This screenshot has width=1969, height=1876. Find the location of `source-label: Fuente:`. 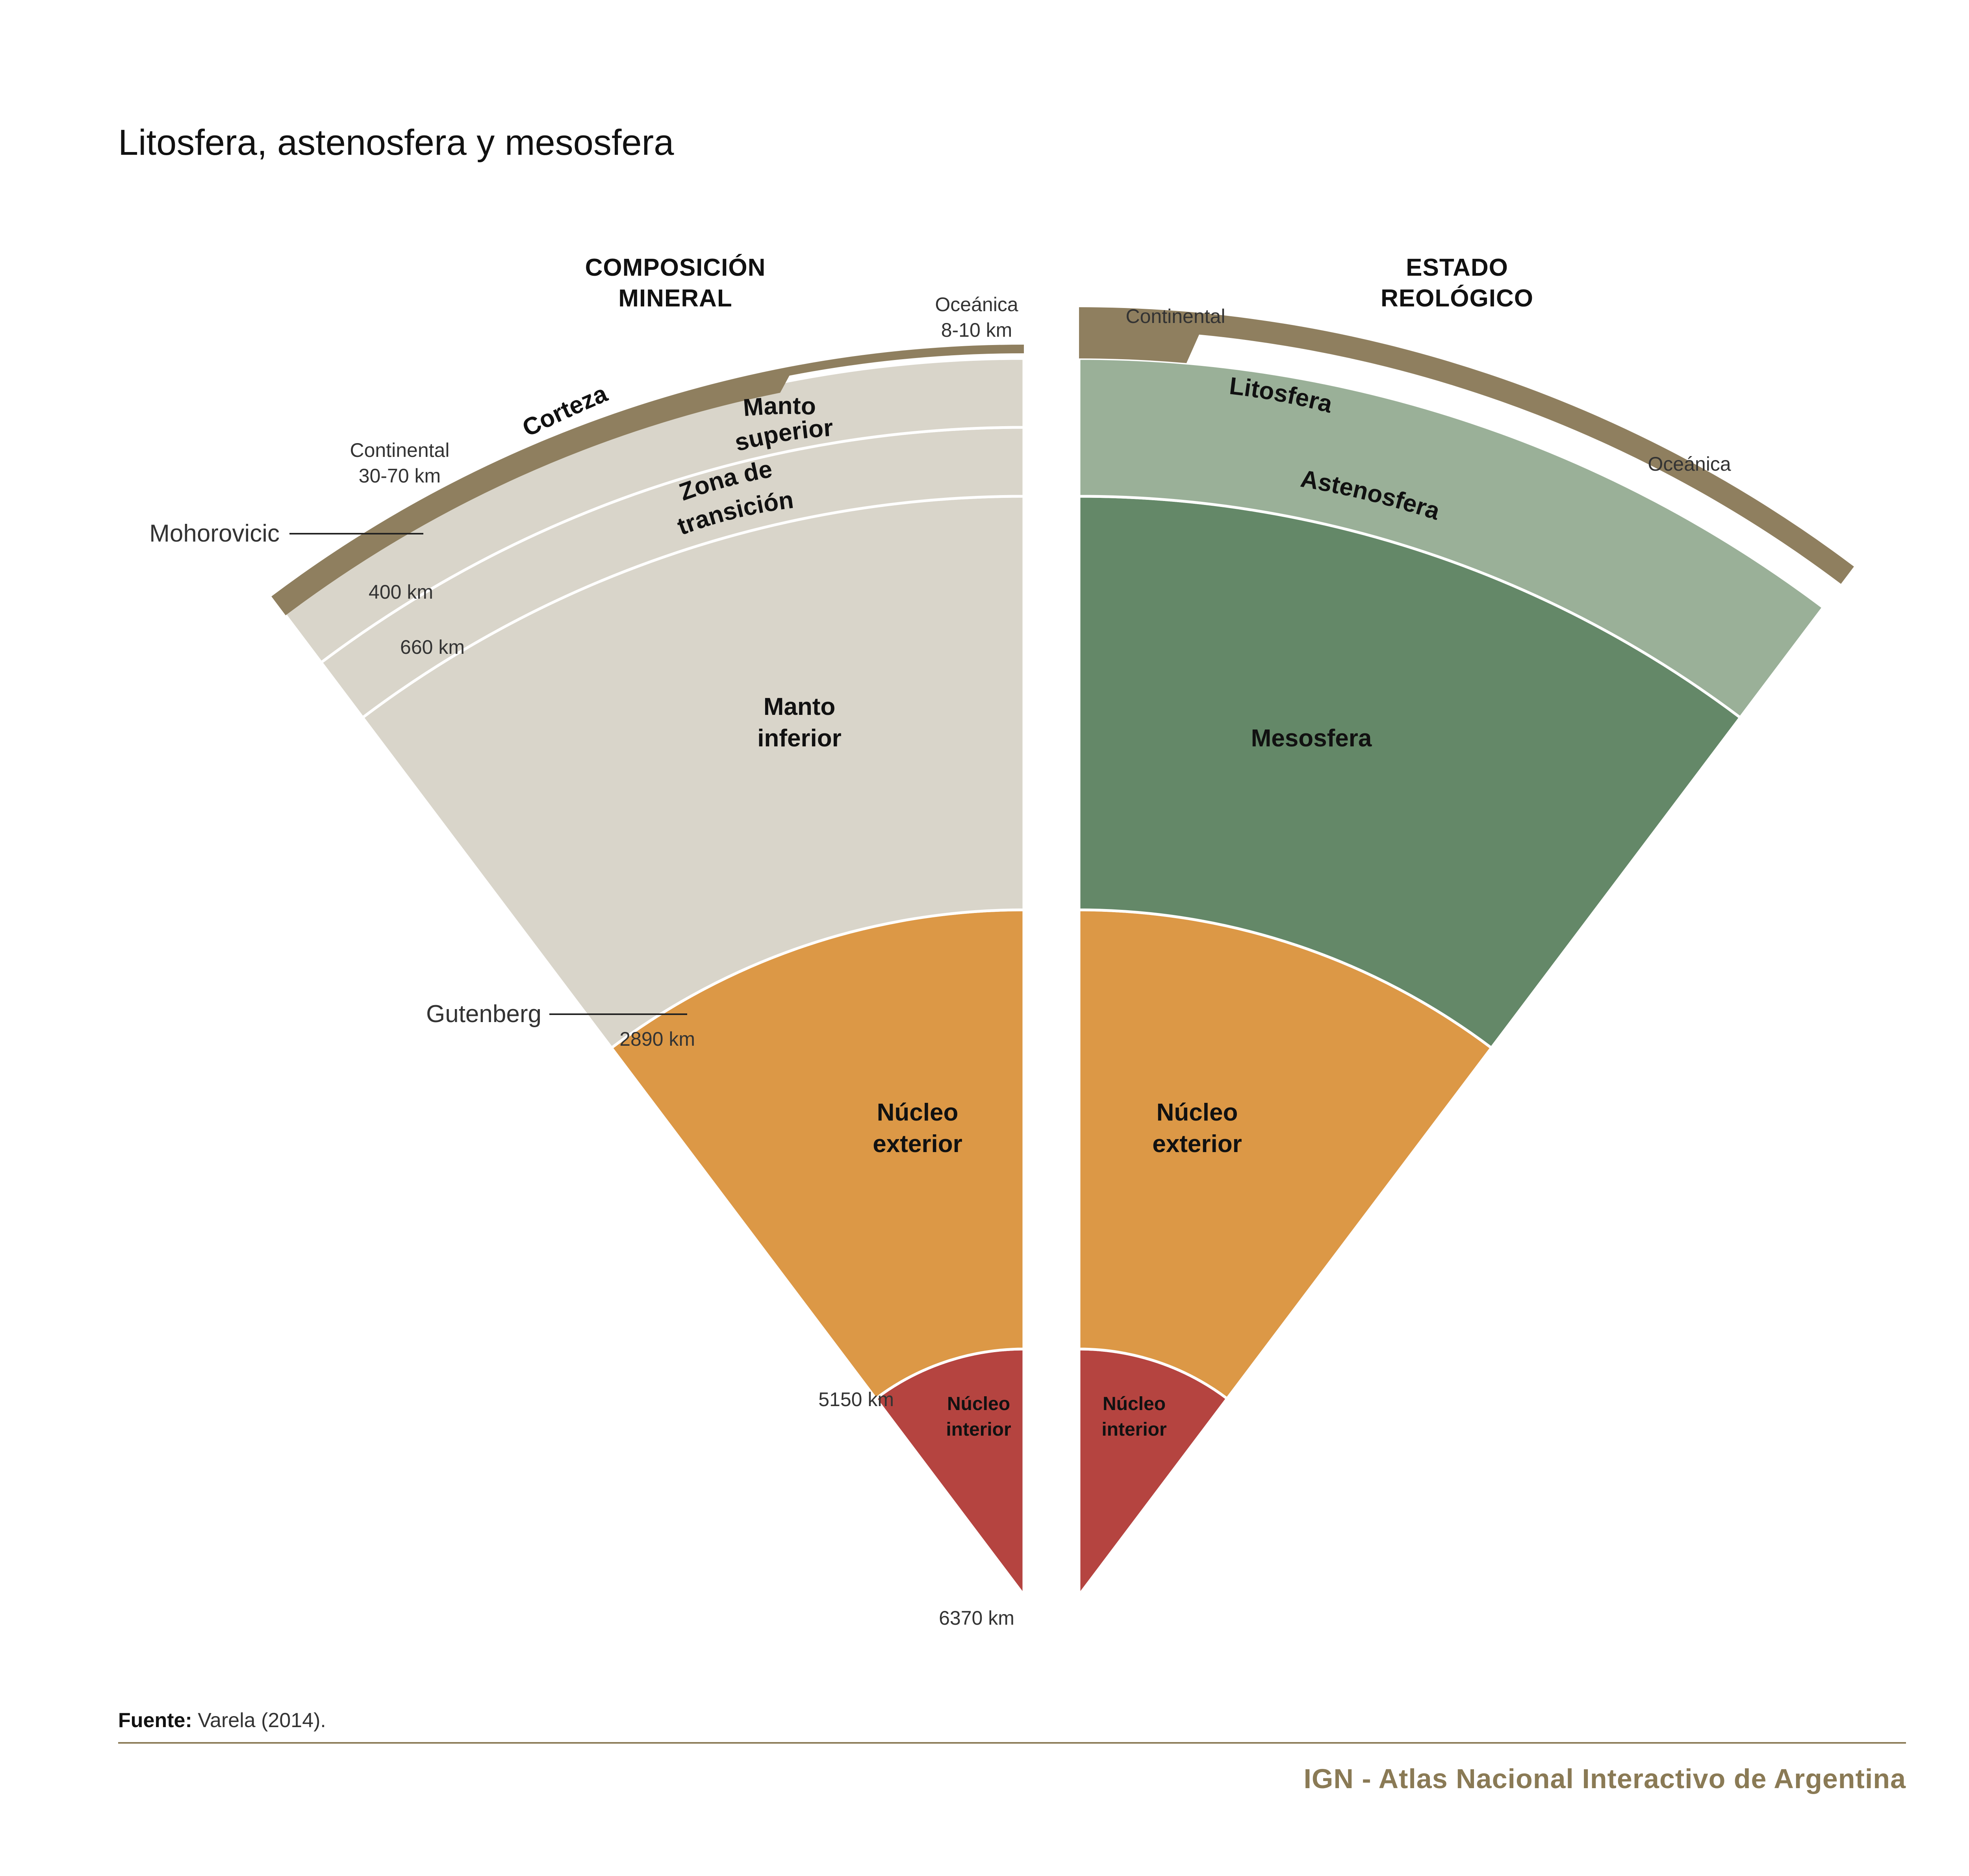

source-label: Fuente: is located at coordinates (155, 1720).